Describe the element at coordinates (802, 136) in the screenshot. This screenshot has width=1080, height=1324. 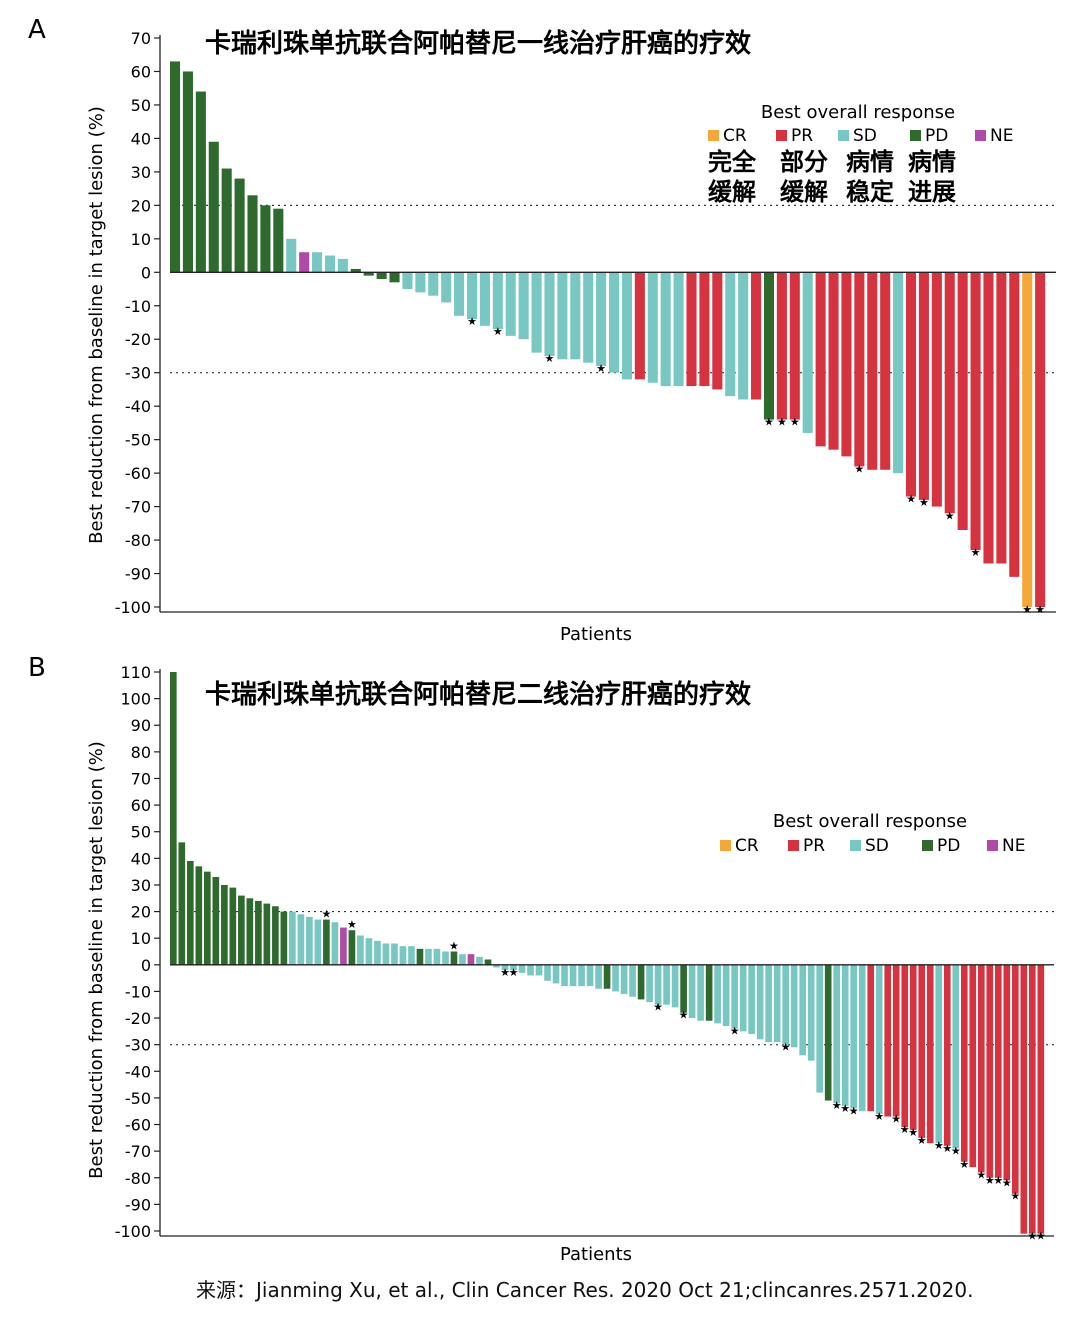
I see `legend-label: PR` at that location.